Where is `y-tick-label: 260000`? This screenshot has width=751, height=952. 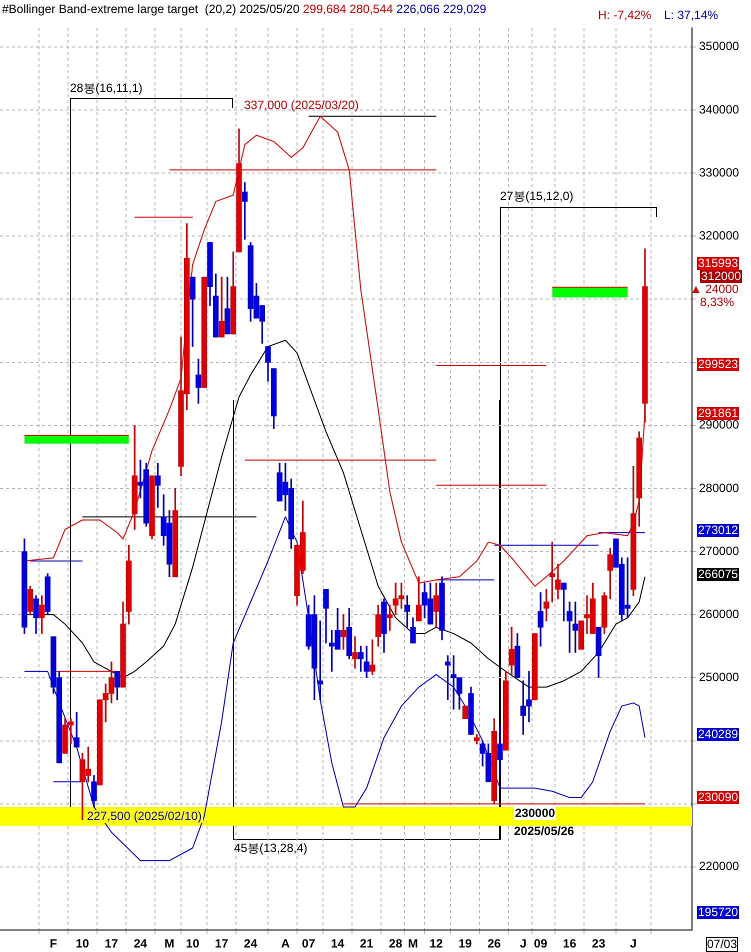 y-tick-label: 260000 is located at coordinates (719, 613).